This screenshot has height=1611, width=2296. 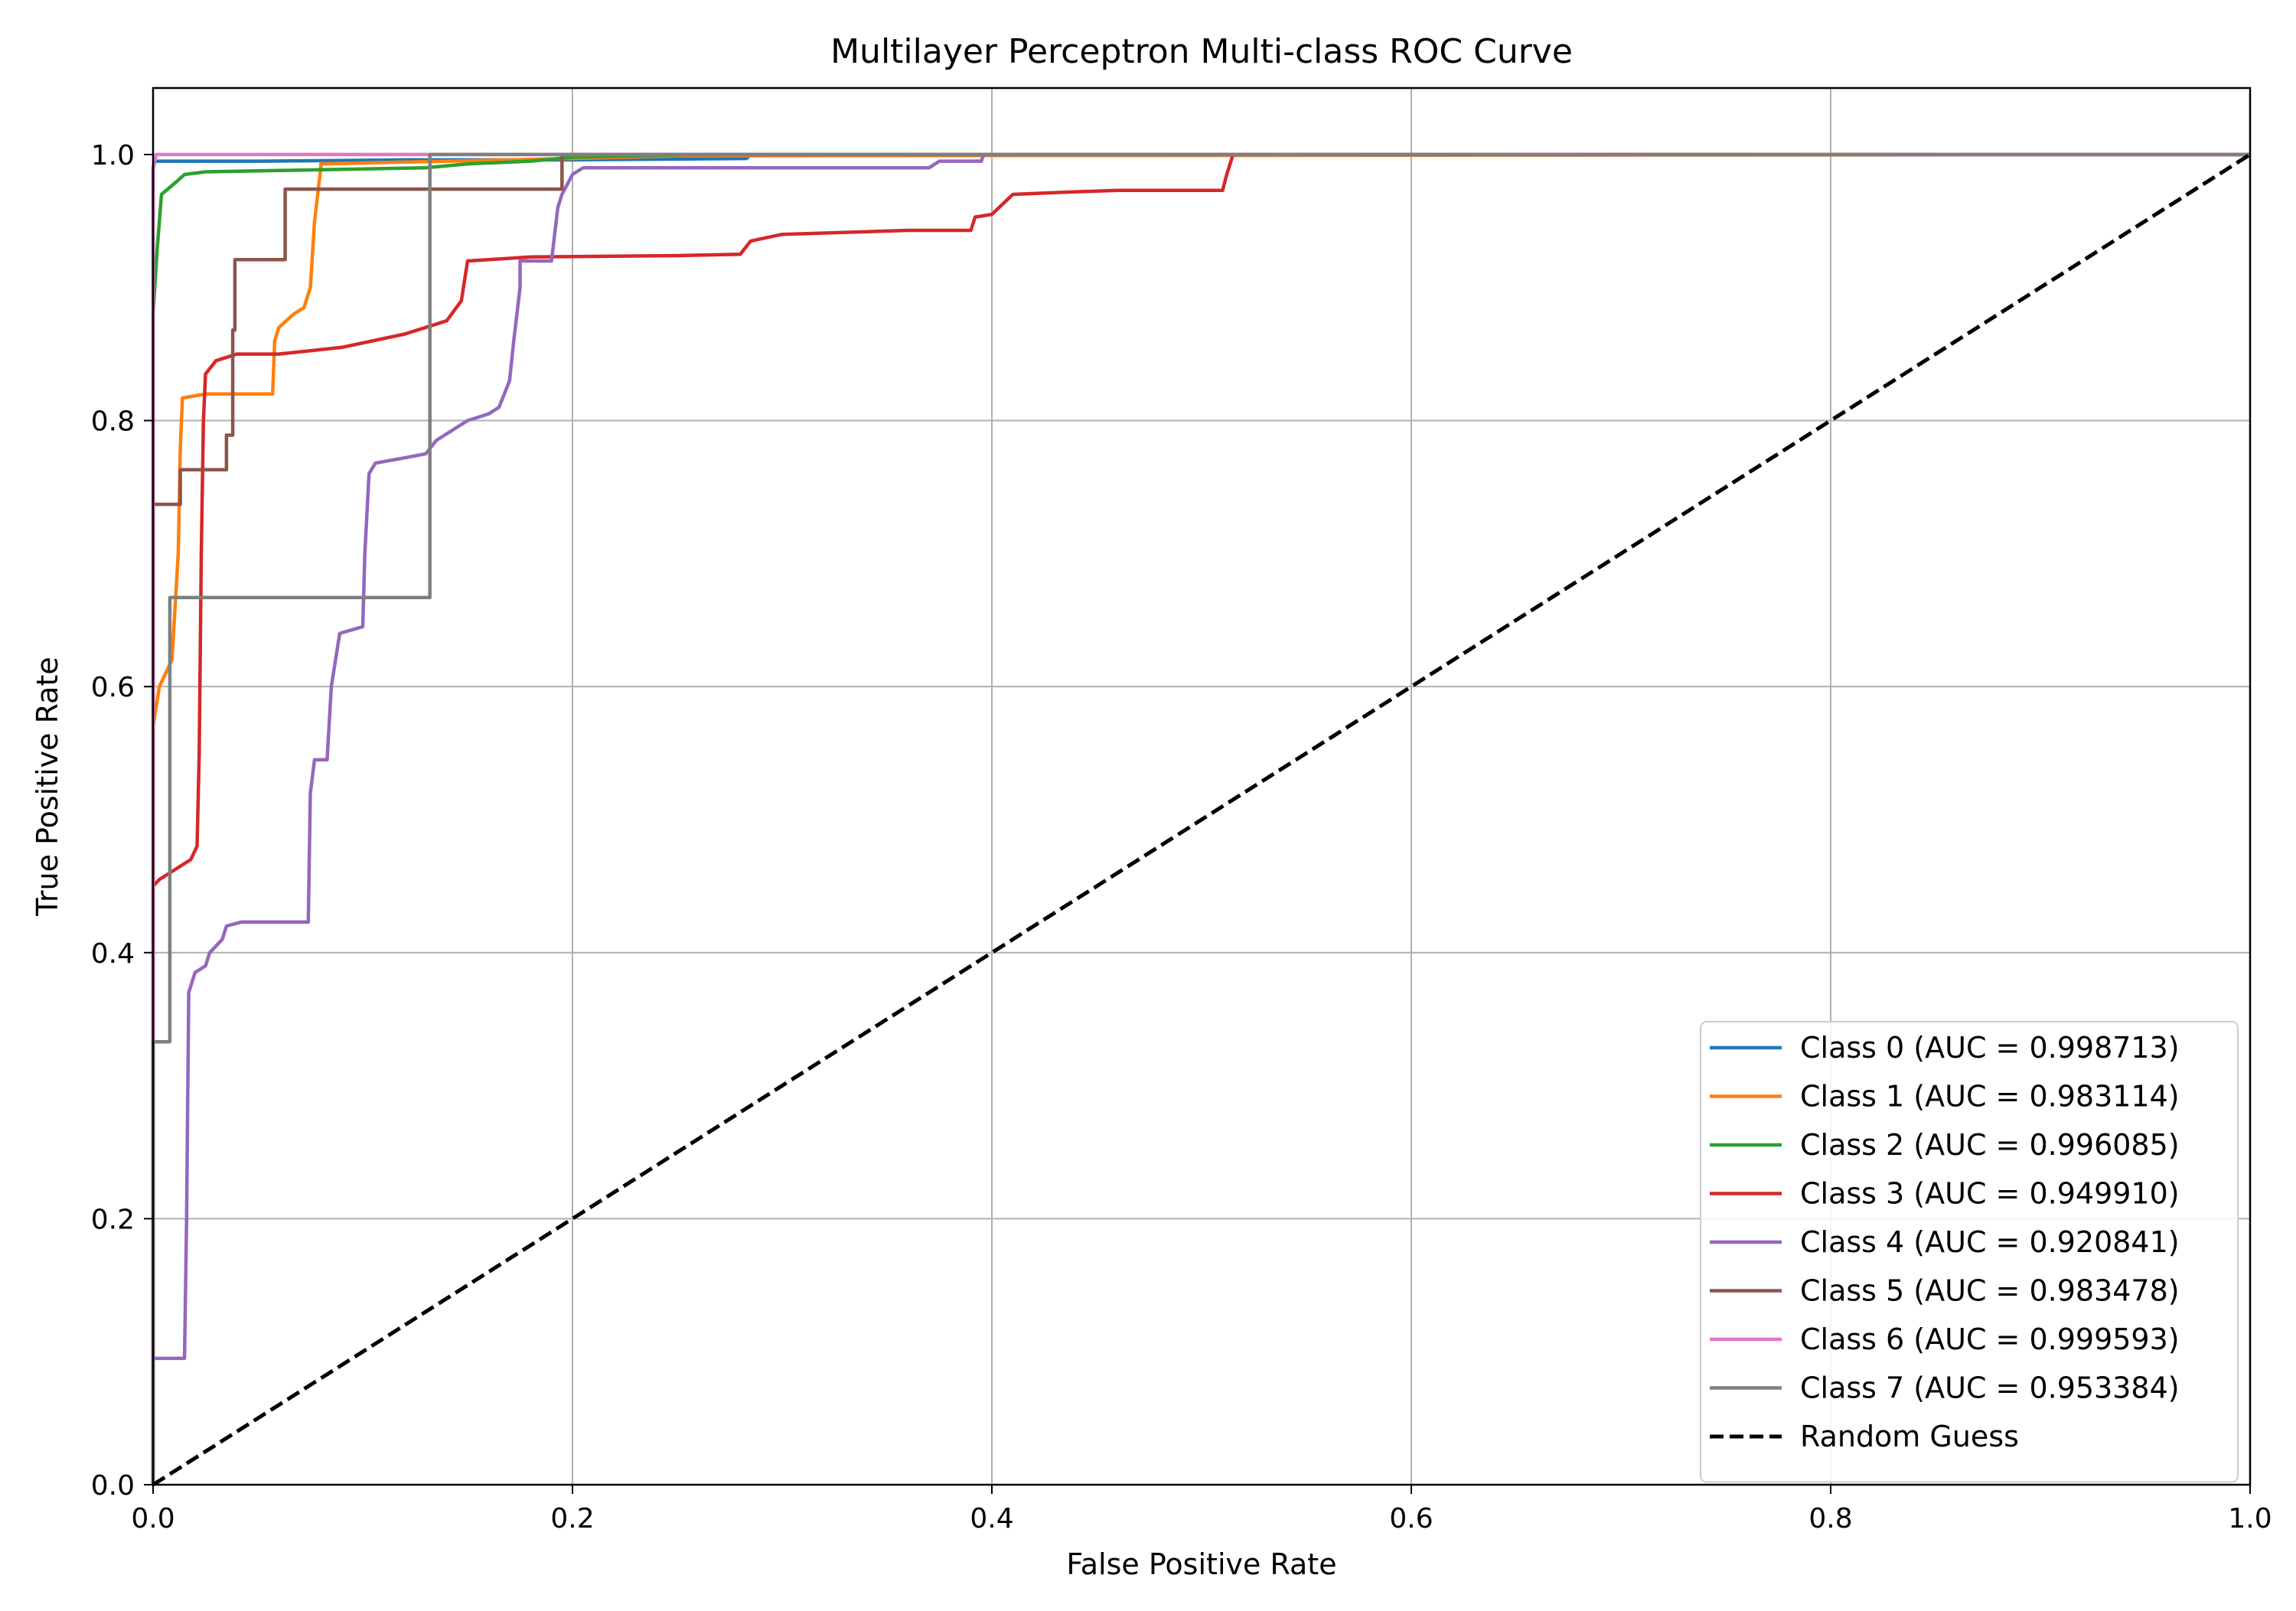 I want to click on legend-box, so click(x=1969, y=1252).